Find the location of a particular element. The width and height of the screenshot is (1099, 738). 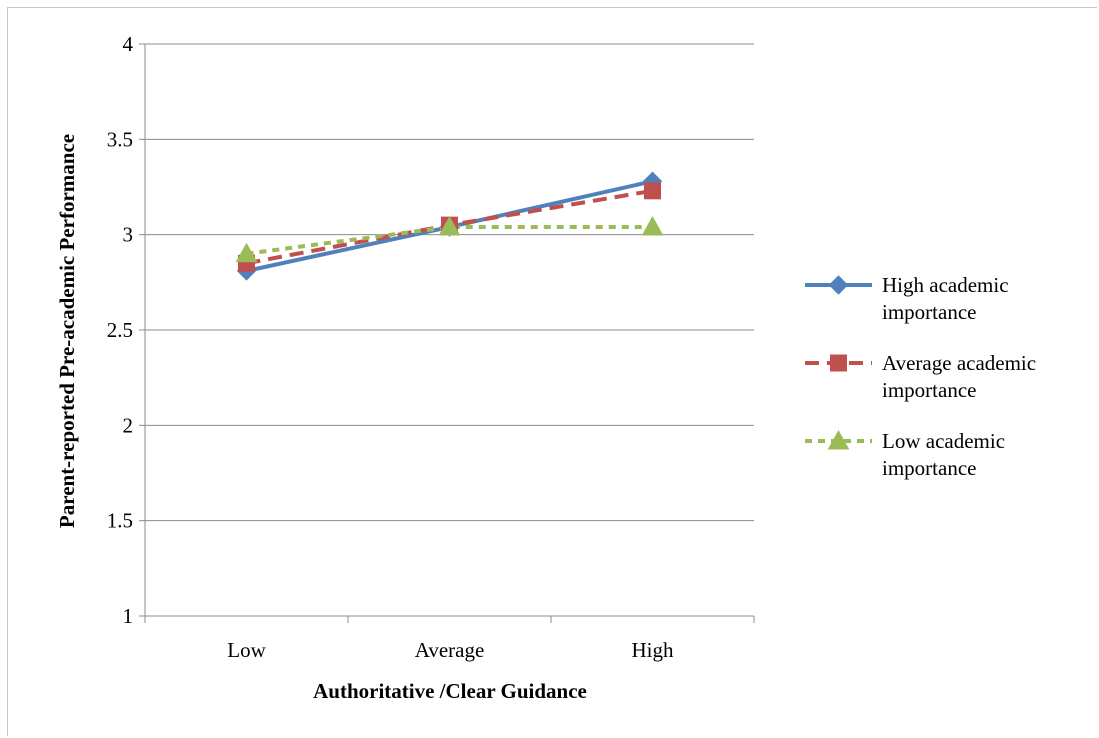

x-tick-label: Average is located at coordinates (450, 650).